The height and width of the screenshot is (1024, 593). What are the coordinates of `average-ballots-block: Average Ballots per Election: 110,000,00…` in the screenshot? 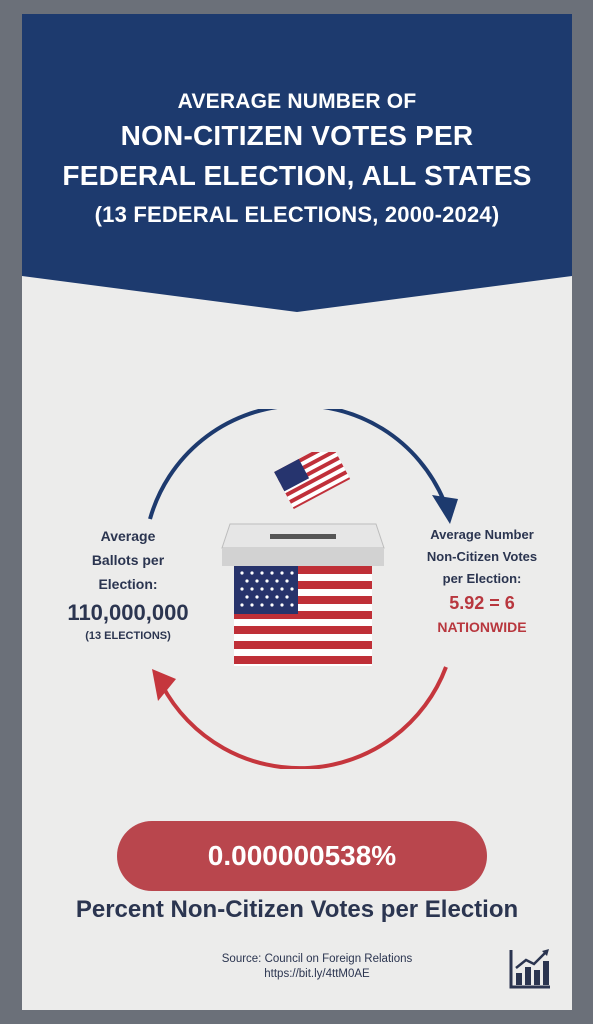 It's located at (128, 584).